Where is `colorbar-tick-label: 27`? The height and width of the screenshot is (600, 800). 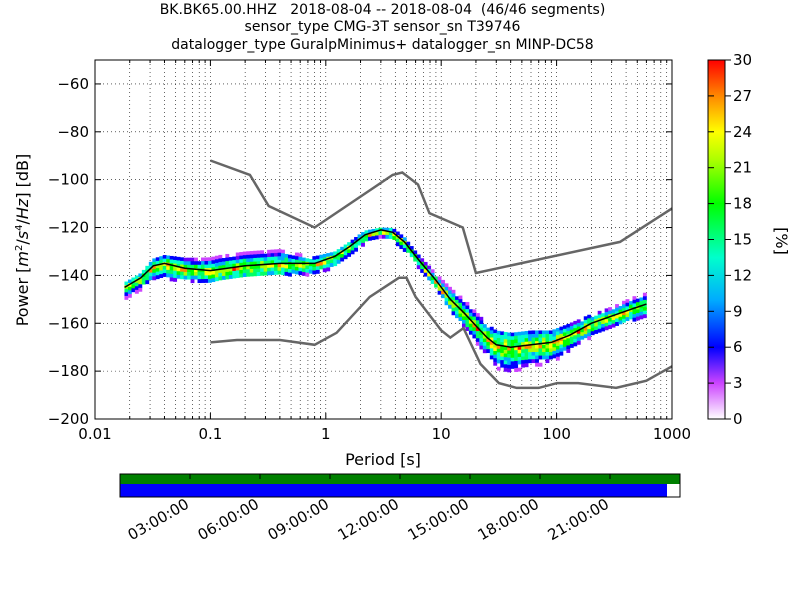
colorbar-tick-label: 27 is located at coordinates (742, 96).